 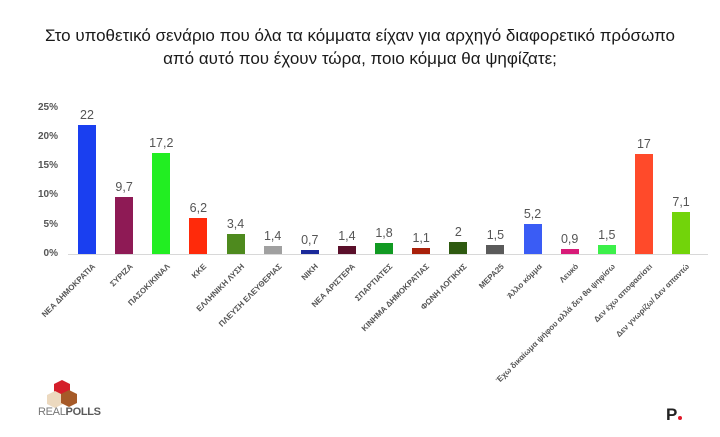 I want to click on red-dot-icon, so click(x=680, y=418).